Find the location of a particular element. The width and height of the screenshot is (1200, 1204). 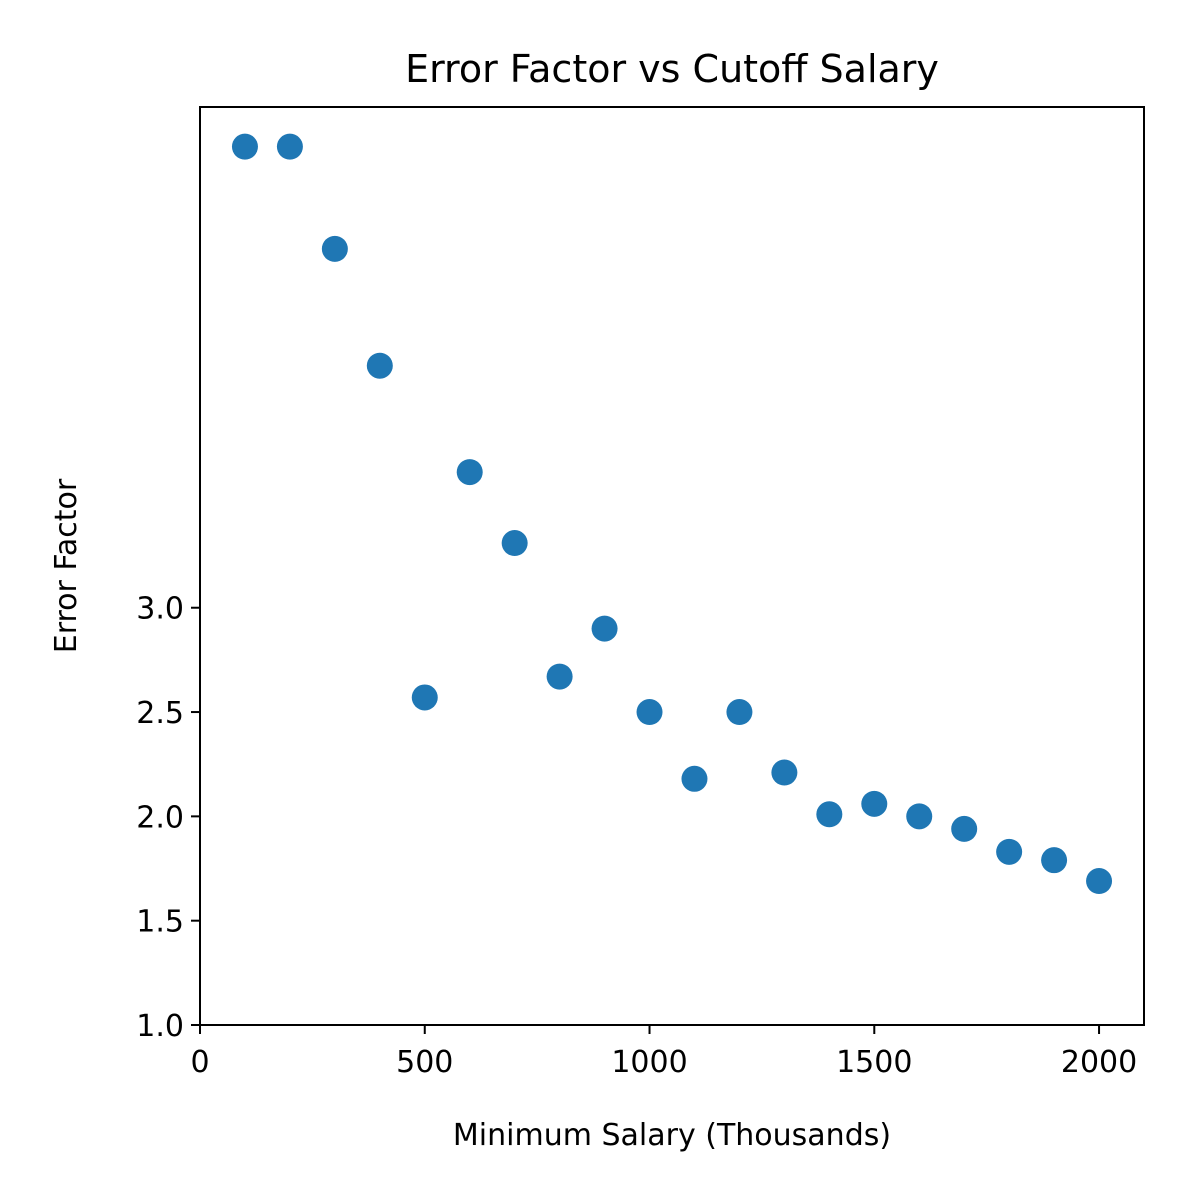

x-axis-label: Minimum Salary (Thousands) is located at coordinates (672, 1135).